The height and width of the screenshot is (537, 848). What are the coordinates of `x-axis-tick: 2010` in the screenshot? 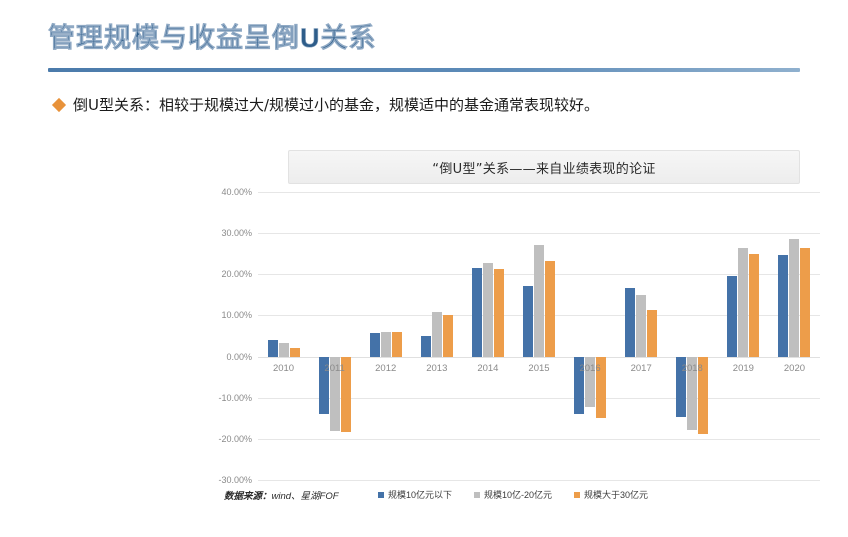 It's located at (283, 368).